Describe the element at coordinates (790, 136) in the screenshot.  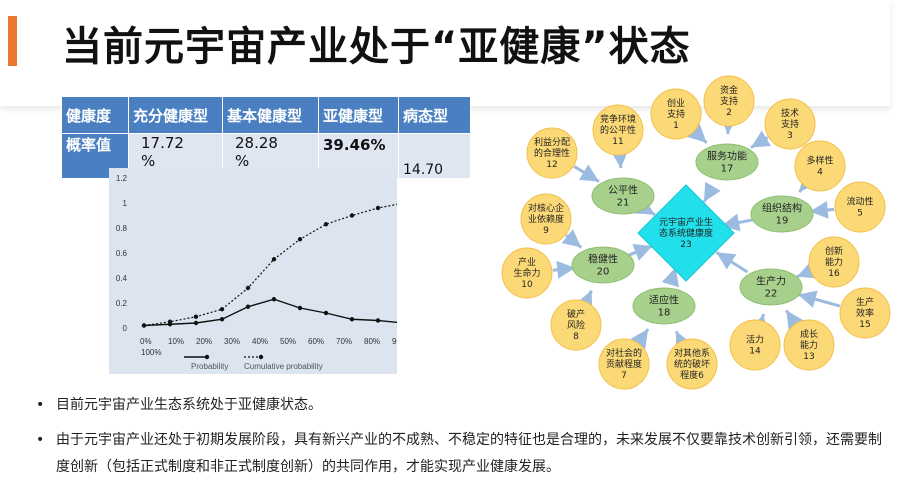
I see `factor-node-label-line: 3` at that location.